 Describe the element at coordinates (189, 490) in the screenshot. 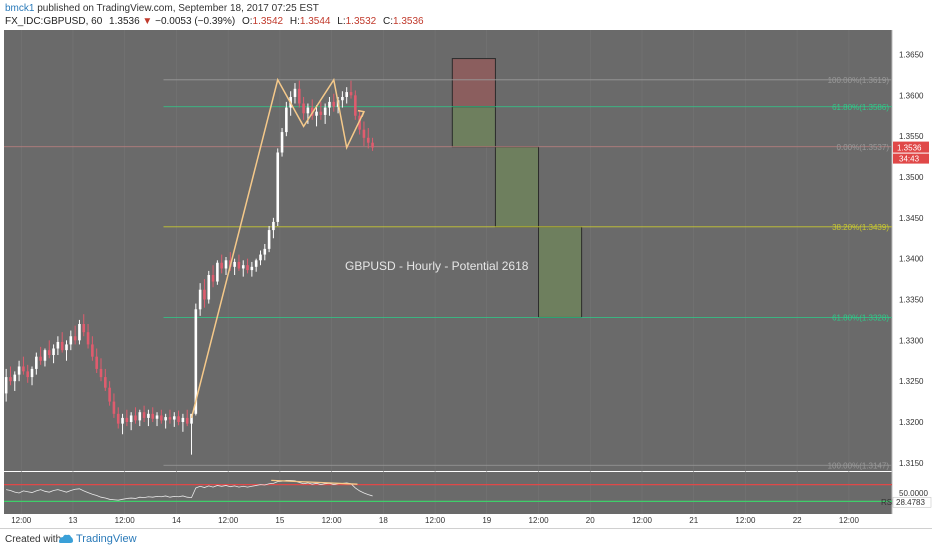

I see `rsi-line` at that location.